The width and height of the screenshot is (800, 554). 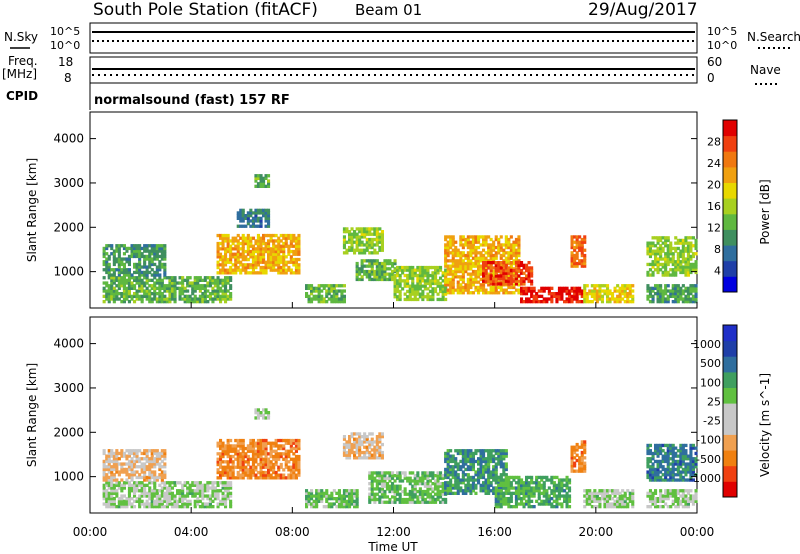 What do you see at coordinates (68, 183) in the screenshot?
I see `y-tick-label: 3000` at bounding box center [68, 183].